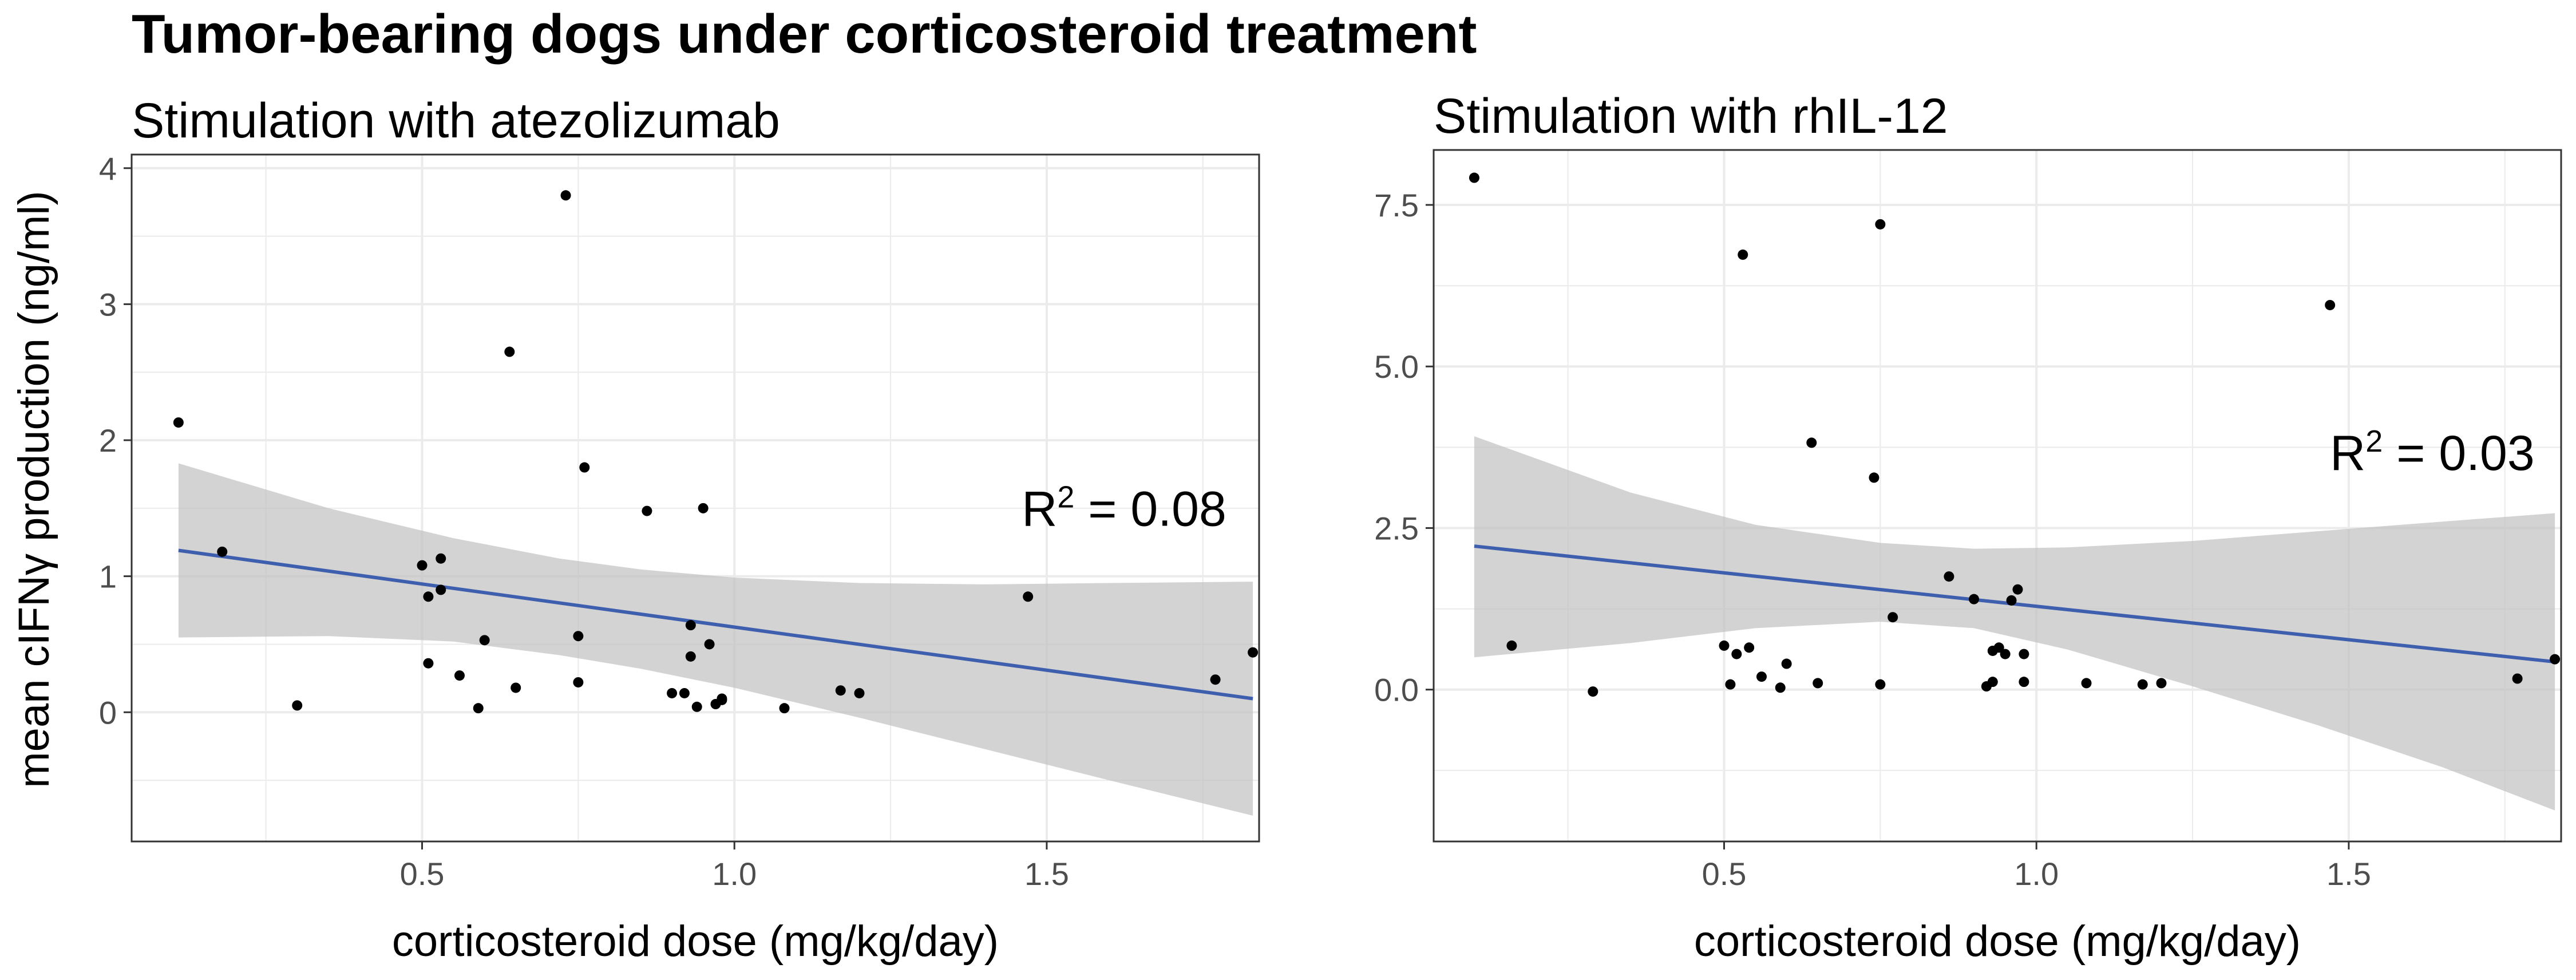  What do you see at coordinates (108, 304) in the screenshot?
I see `y-tick-label: 3` at bounding box center [108, 304].